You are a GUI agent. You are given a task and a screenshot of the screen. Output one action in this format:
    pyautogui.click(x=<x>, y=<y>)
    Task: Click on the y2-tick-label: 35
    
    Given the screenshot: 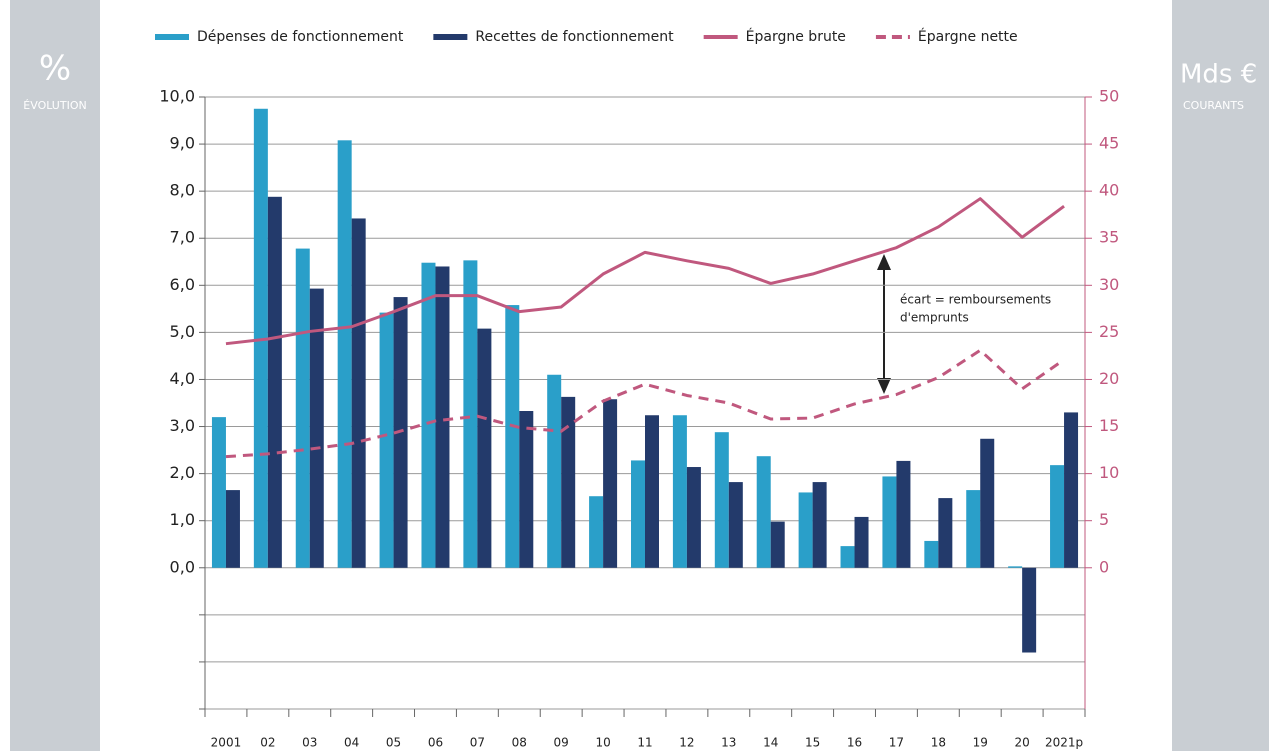 What is the action you would take?
    pyautogui.click(x=1109, y=237)
    